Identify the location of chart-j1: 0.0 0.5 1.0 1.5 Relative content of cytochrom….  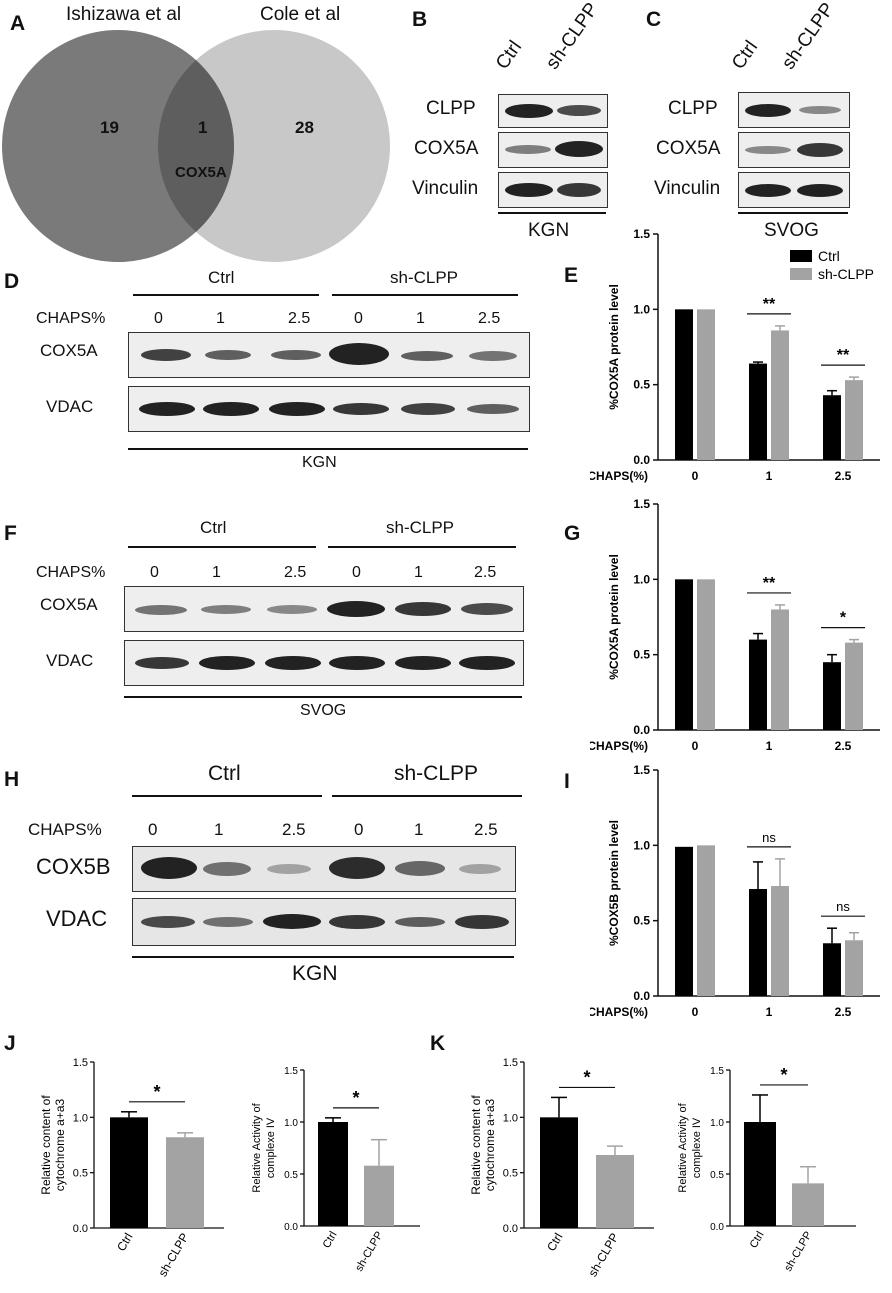
(131, 1168).